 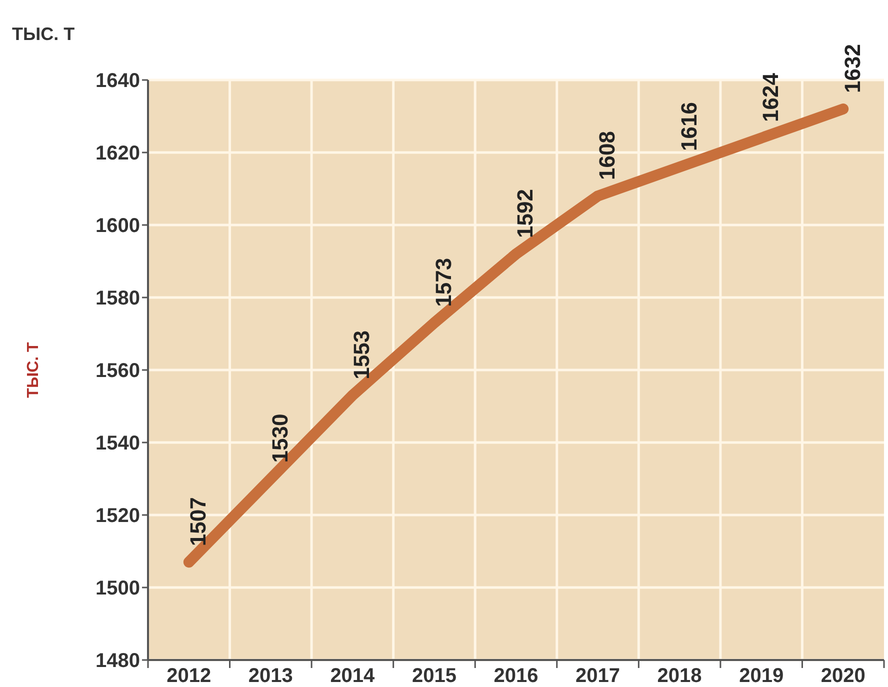 I want to click on y-tick-label: 1540, so click(x=118, y=443).